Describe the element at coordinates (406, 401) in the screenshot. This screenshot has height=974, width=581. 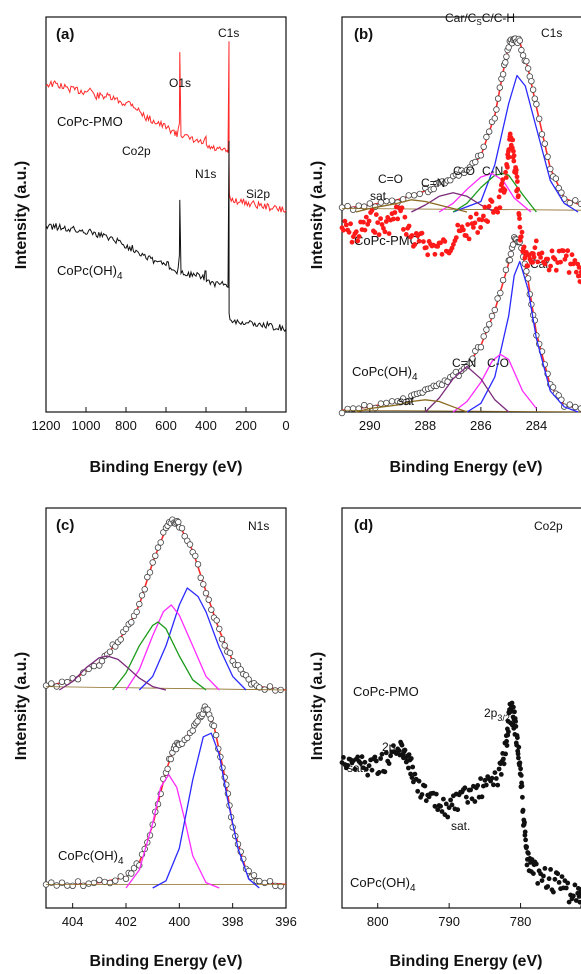
I see `annot-sat-bottom: sat` at that location.